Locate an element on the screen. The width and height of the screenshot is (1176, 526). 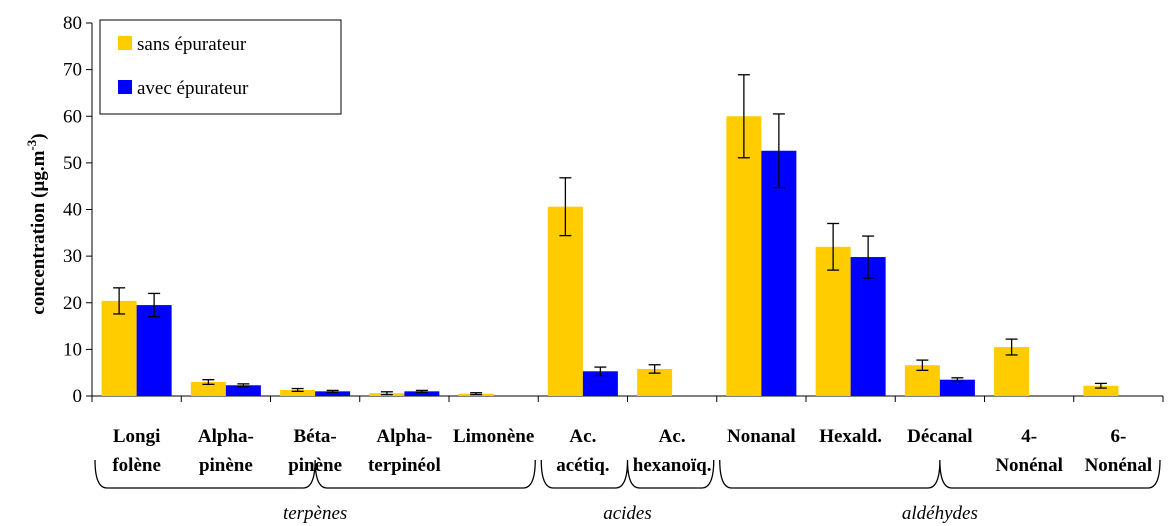
legend-box is located at coordinates (220, 67).